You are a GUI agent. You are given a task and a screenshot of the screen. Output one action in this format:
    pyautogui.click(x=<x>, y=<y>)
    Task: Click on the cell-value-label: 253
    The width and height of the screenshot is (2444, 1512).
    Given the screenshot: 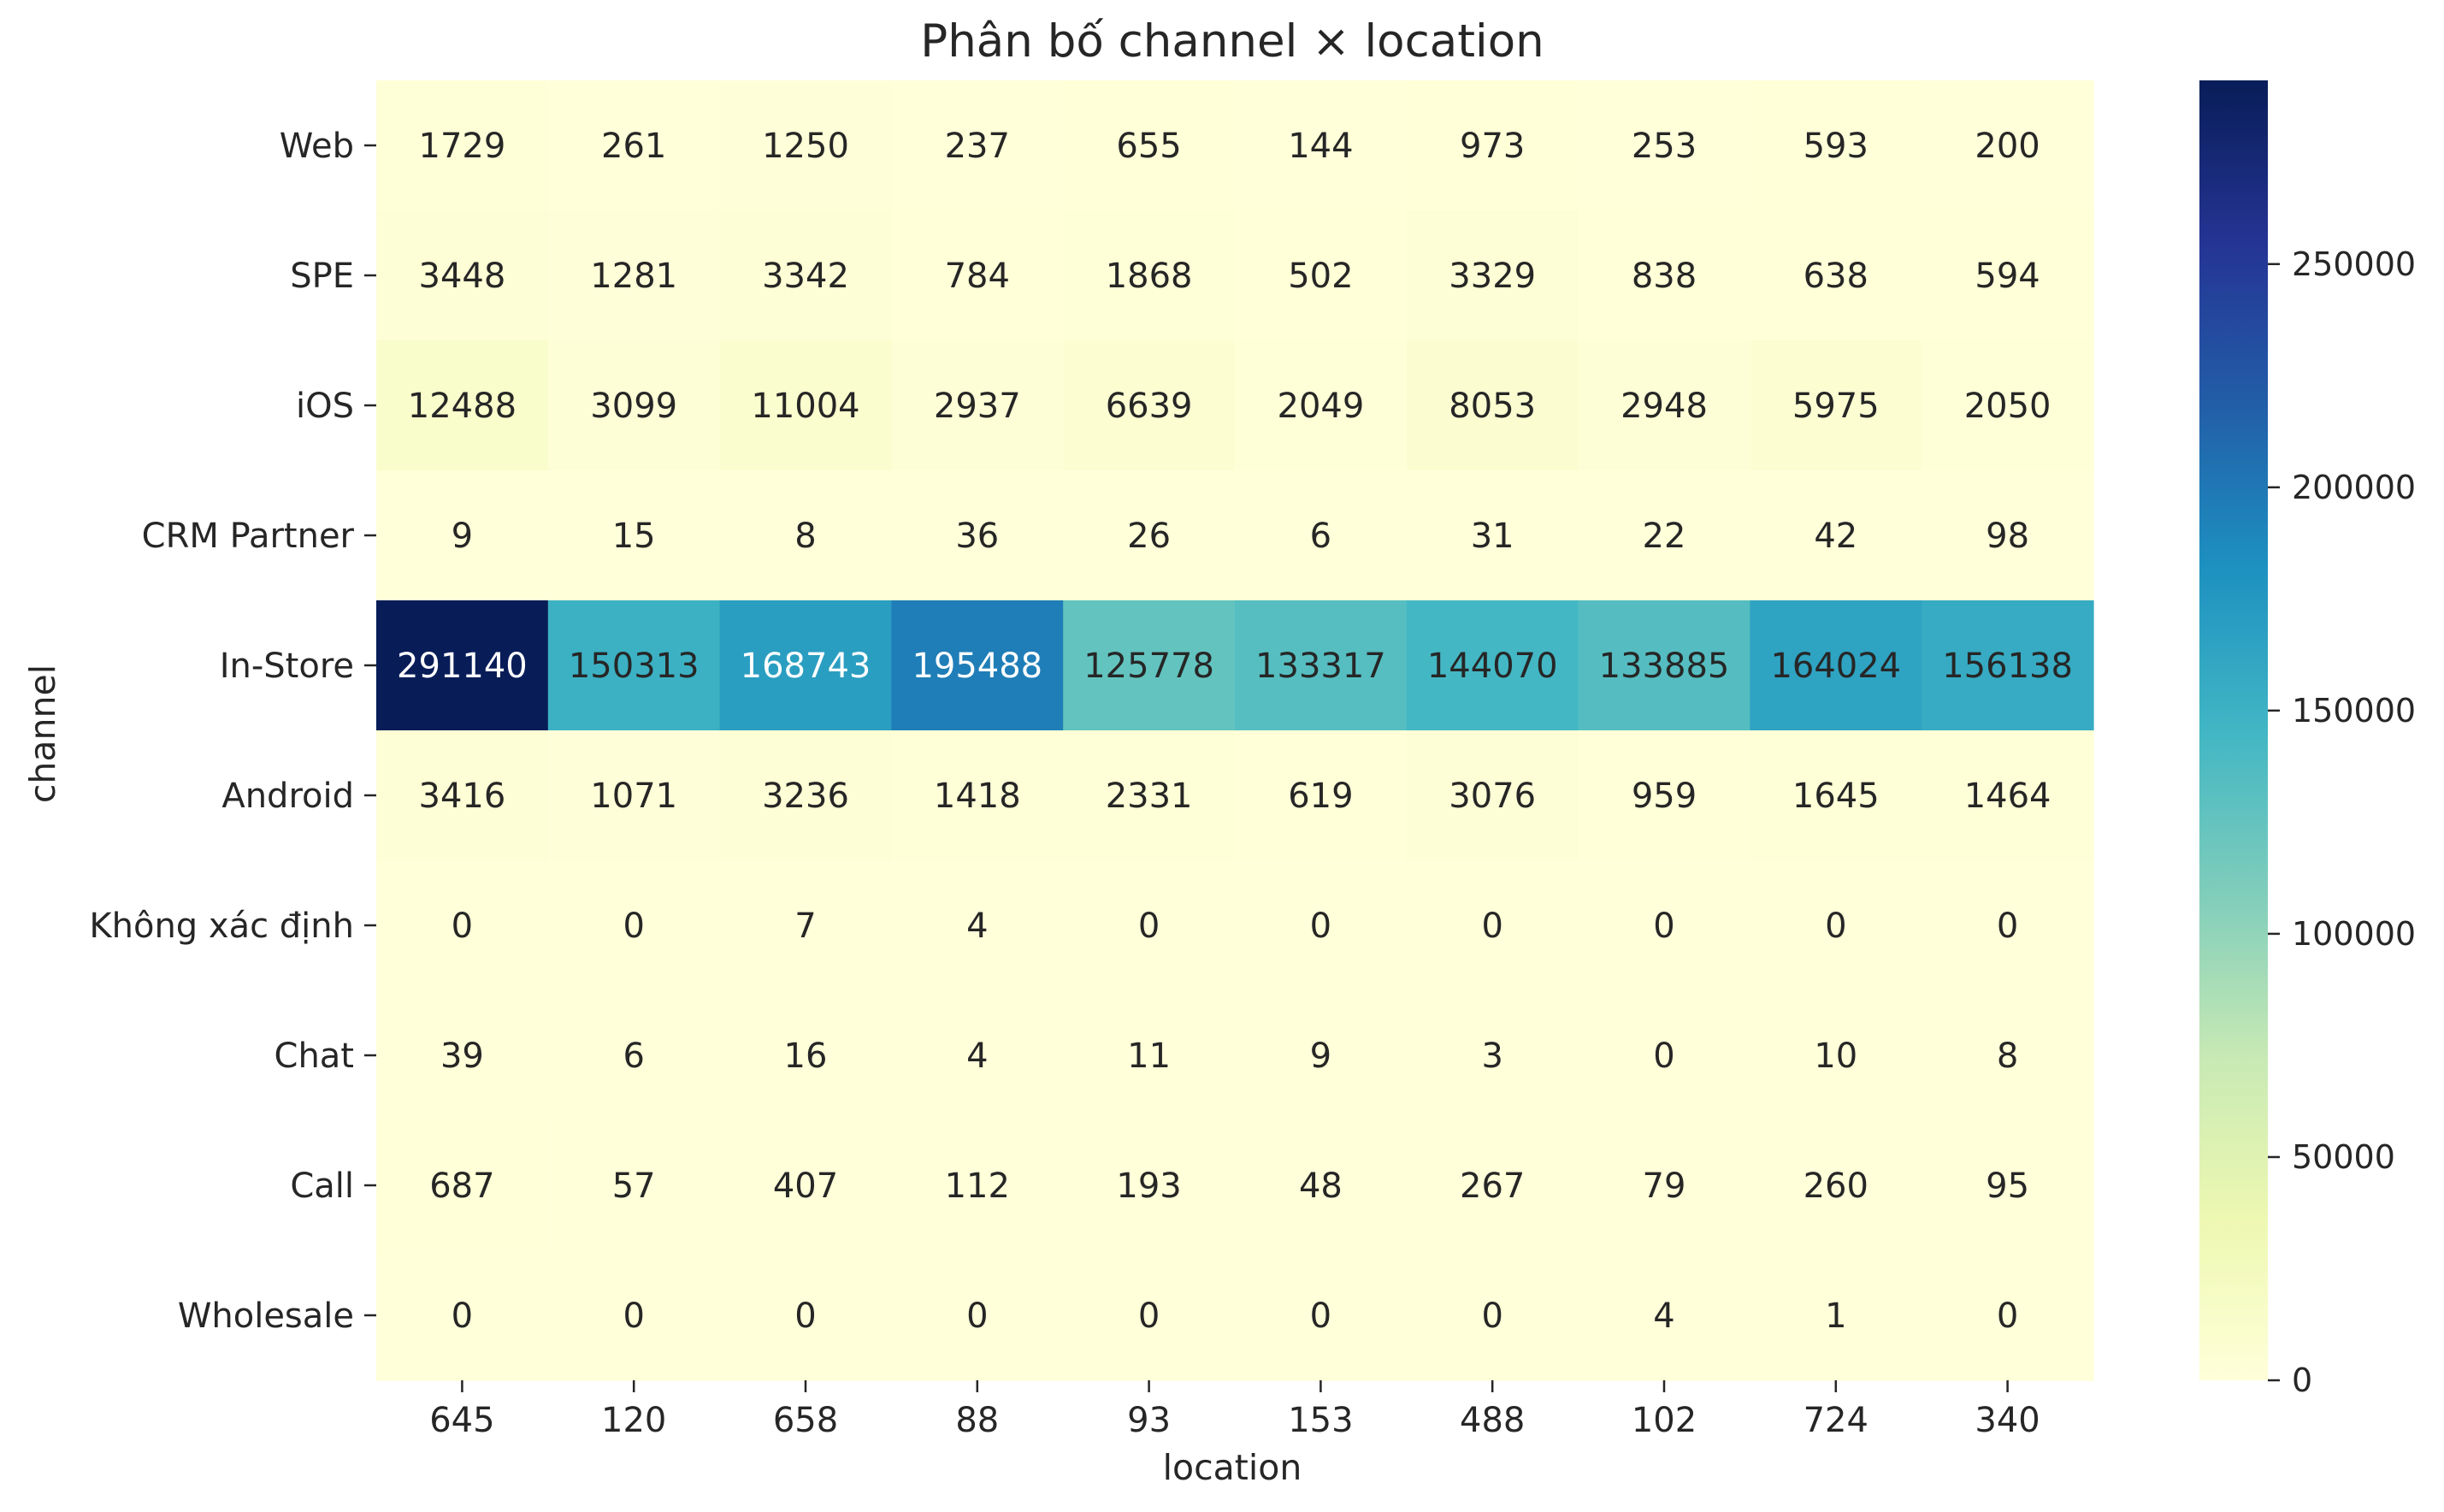 What is the action you would take?
    pyautogui.click(x=1664, y=146)
    